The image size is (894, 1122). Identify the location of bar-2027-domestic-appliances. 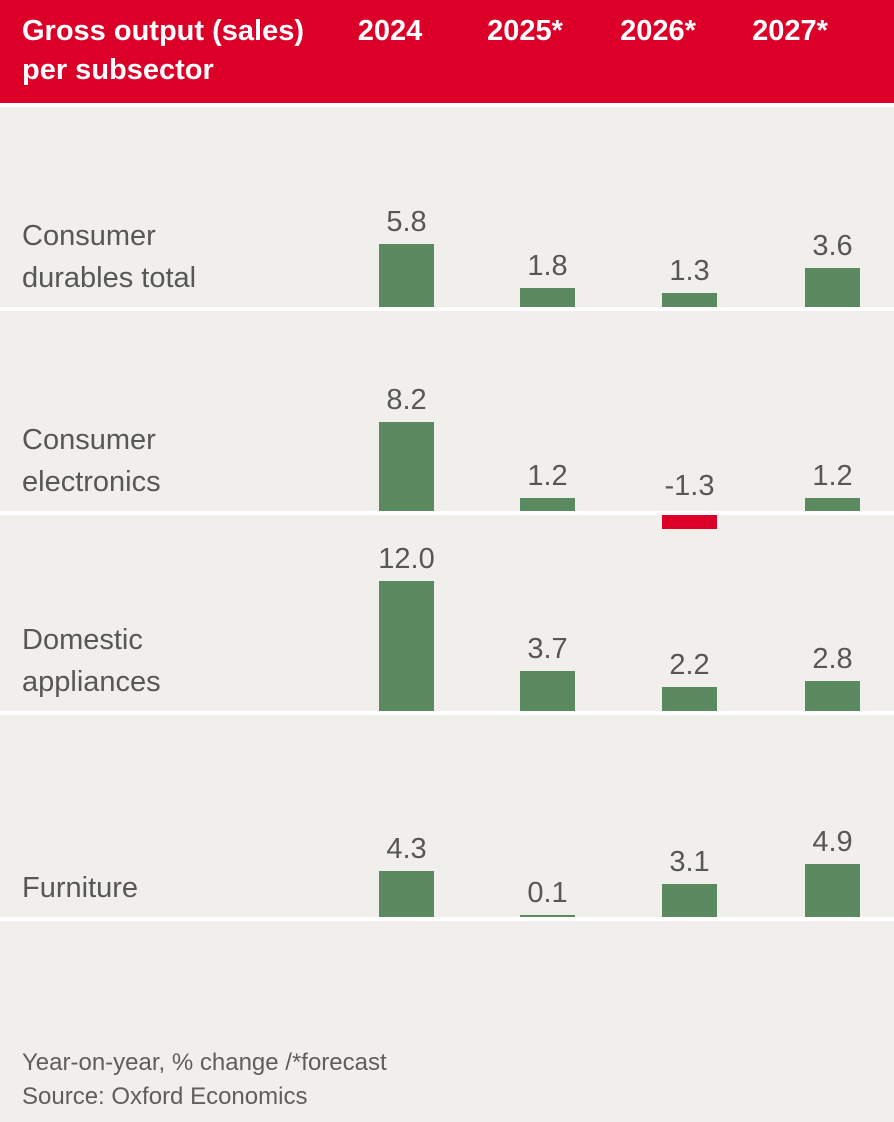
(832, 696).